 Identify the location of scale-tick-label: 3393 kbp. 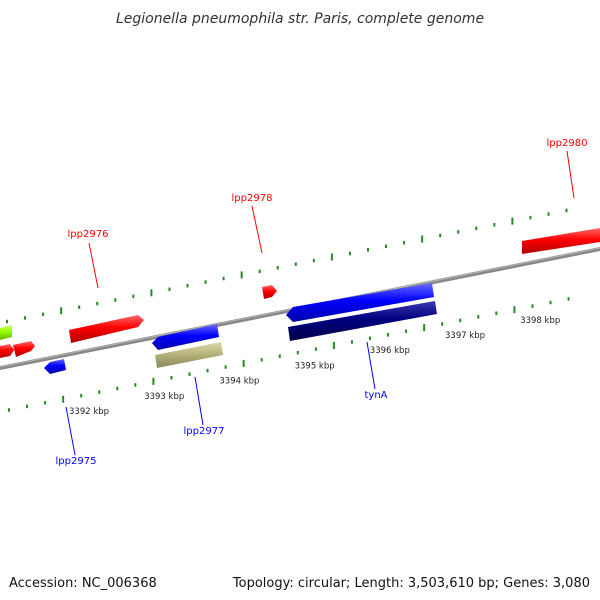
(164, 397).